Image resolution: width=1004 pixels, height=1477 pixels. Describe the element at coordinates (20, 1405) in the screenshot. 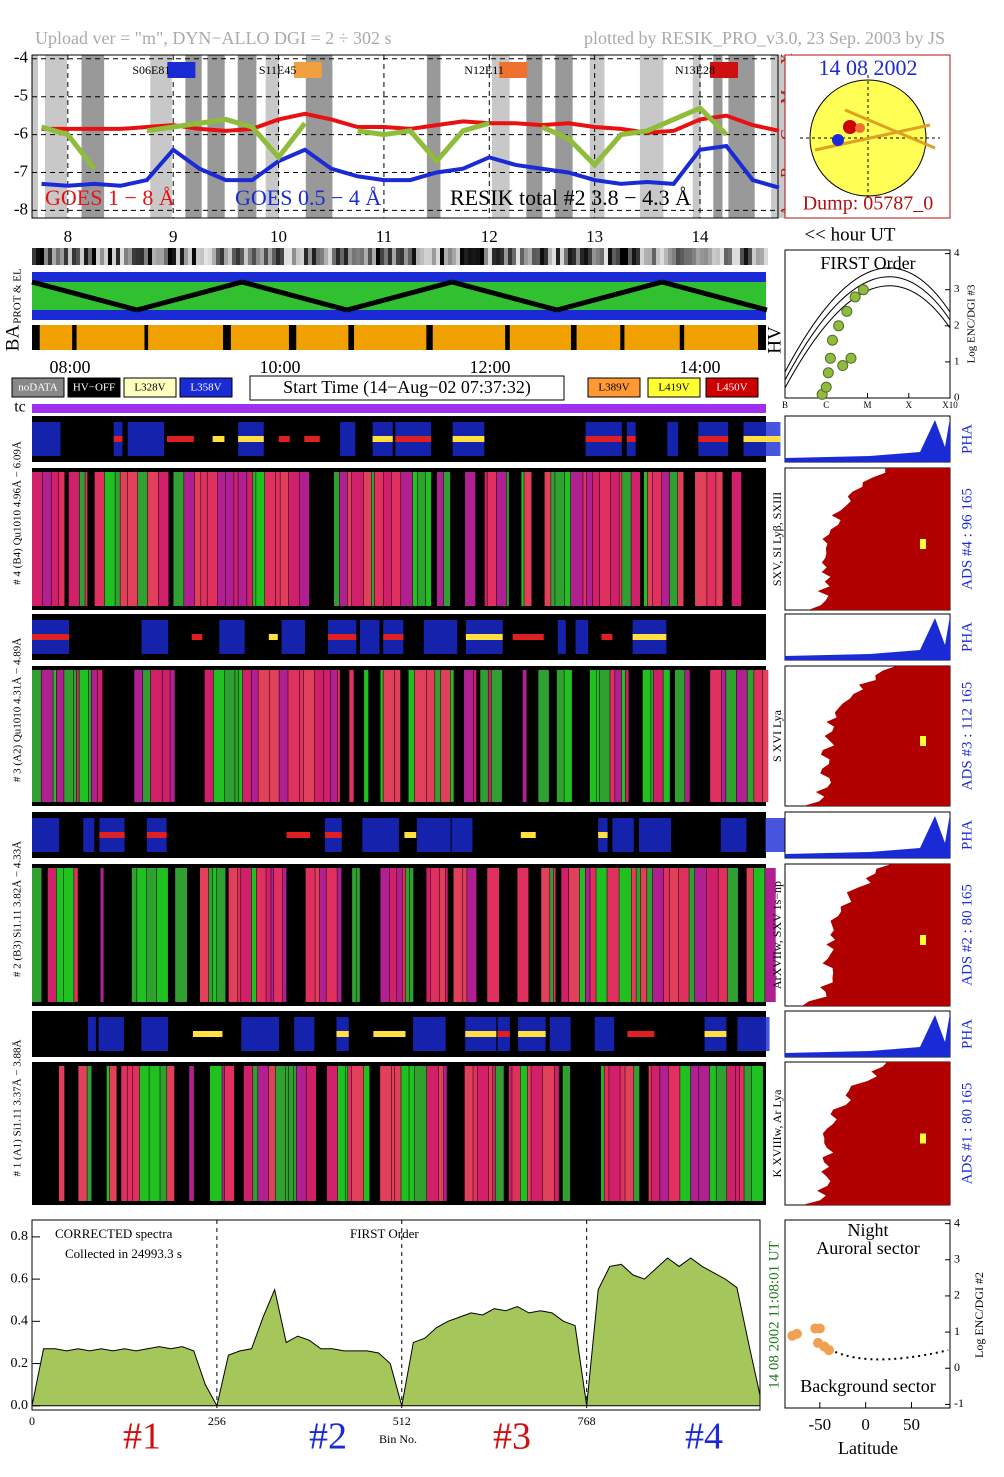

I see `y-tick-label: 0.0` at that location.